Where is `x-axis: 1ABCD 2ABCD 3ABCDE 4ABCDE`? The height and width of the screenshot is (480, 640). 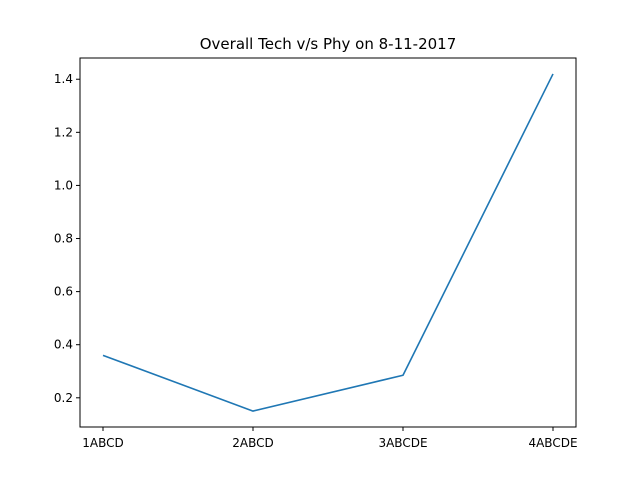
x-axis: 1ABCD 2ABCD 3ABCDE 4ABCDE is located at coordinates (330, 438).